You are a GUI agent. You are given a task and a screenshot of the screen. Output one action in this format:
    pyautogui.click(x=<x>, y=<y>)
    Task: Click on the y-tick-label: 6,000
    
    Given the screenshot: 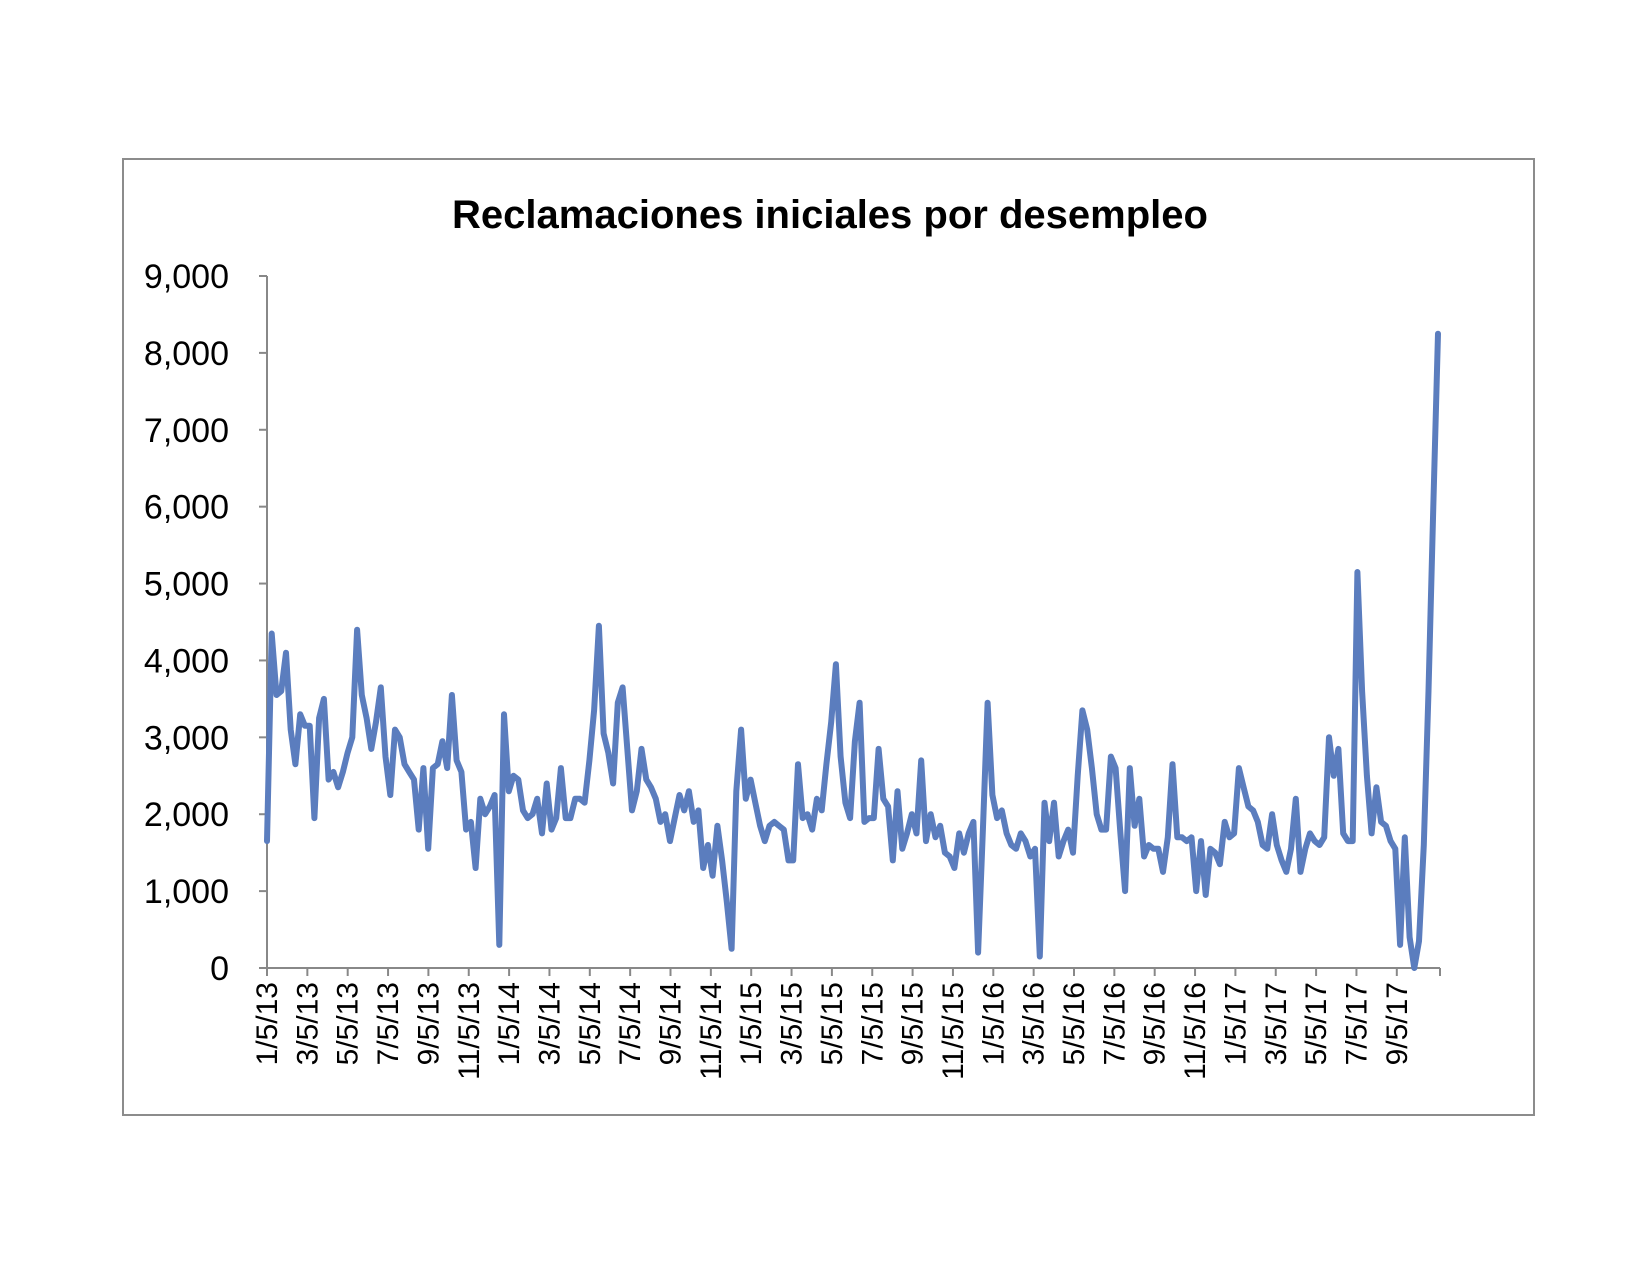 What is the action you would take?
    pyautogui.click(x=186, y=508)
    